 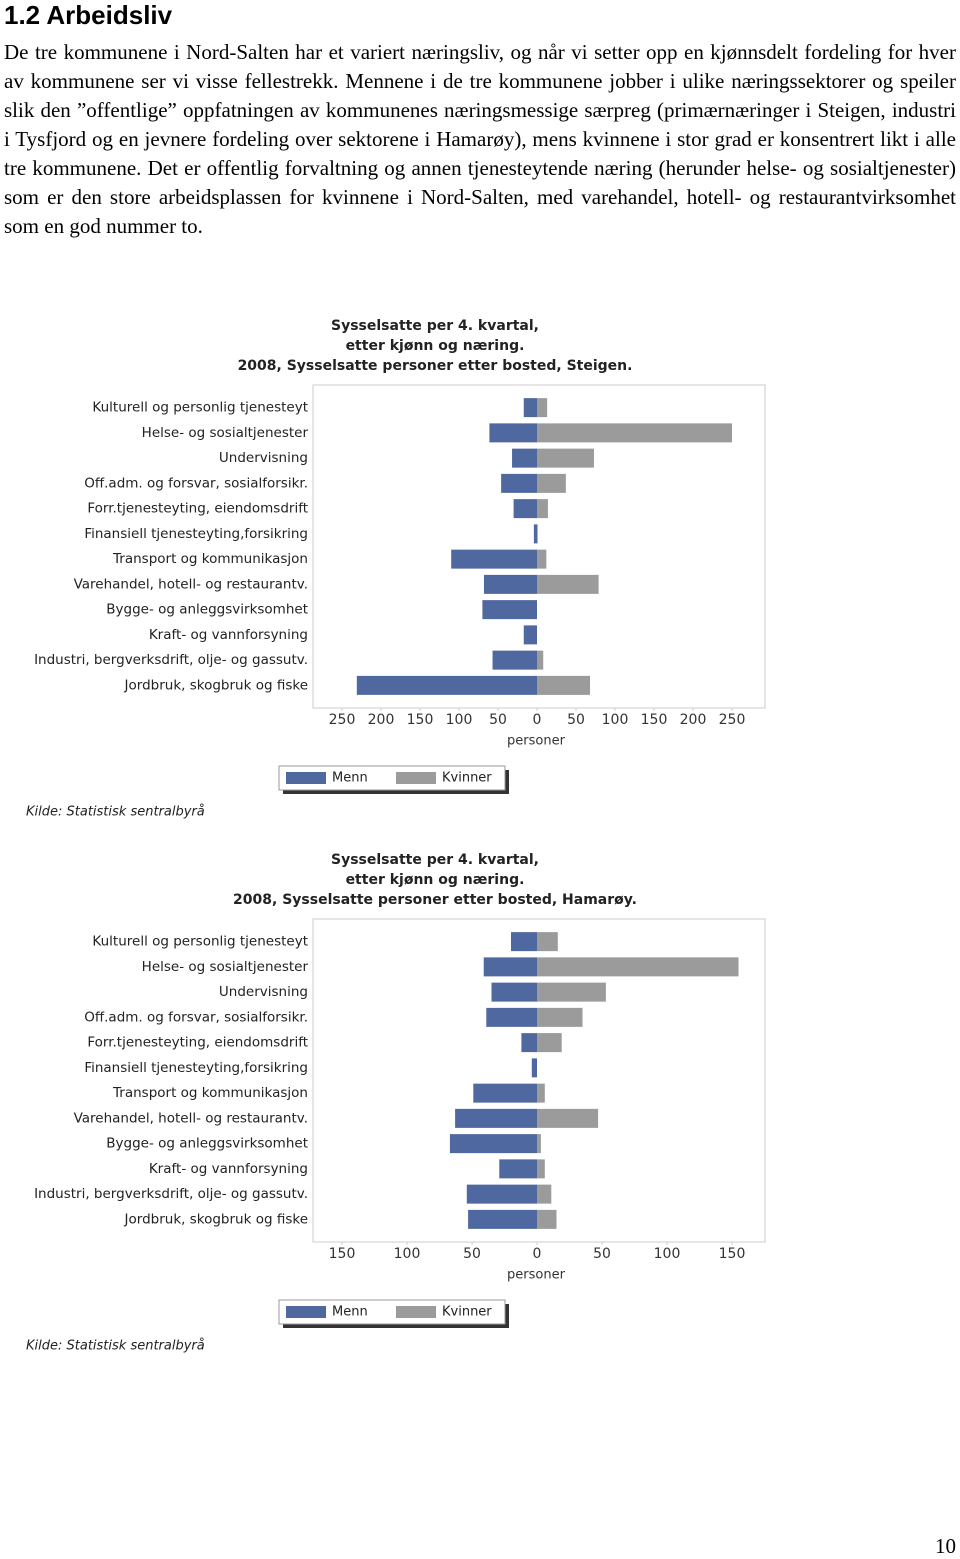 I want to click on legend-label: Kvinner, so click(x=467, y=778).